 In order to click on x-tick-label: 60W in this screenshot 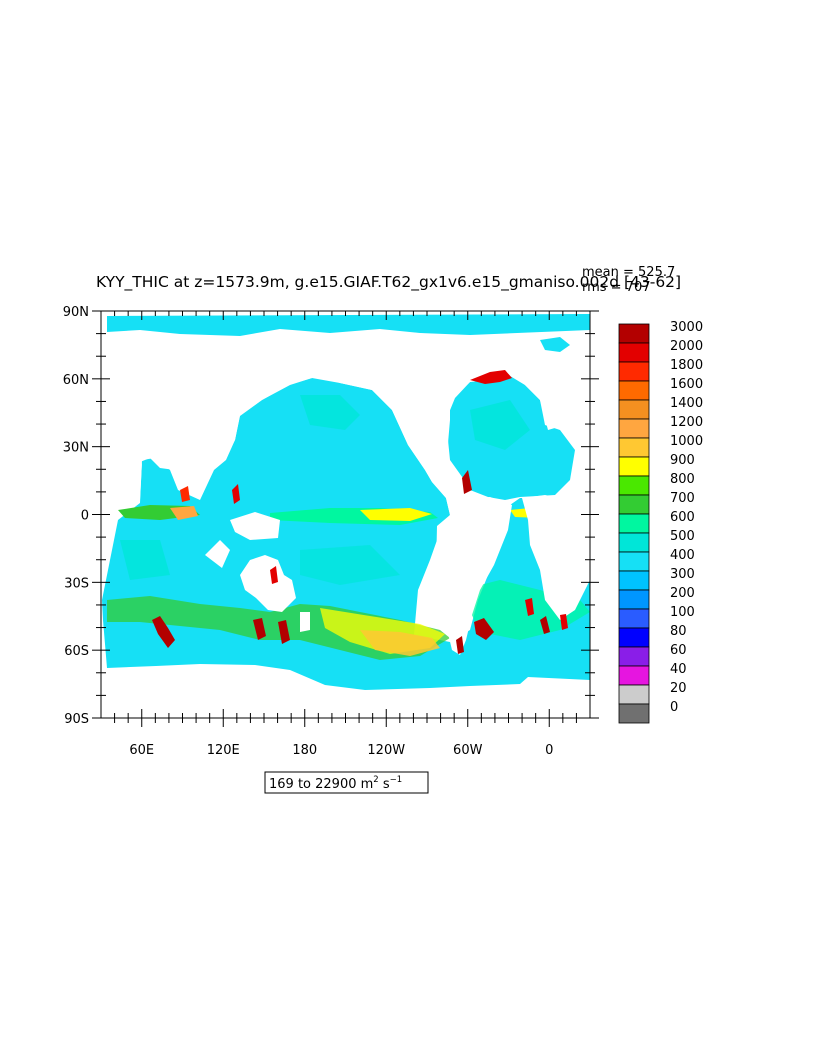, I will do `click(468, 750)`.